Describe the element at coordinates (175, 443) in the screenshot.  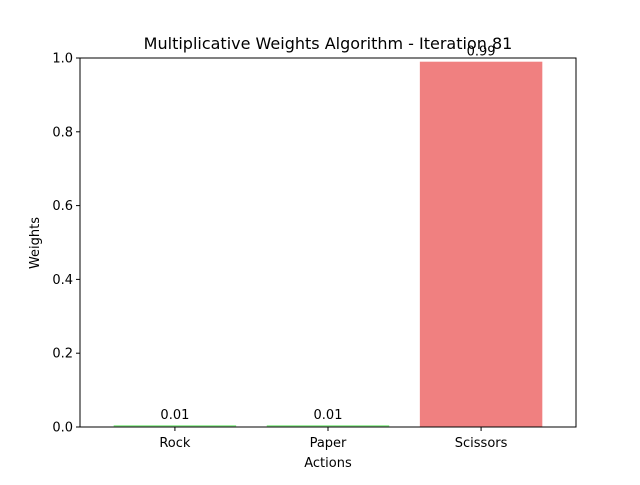
I see `x-tick-label-rock: Rock` at that location.